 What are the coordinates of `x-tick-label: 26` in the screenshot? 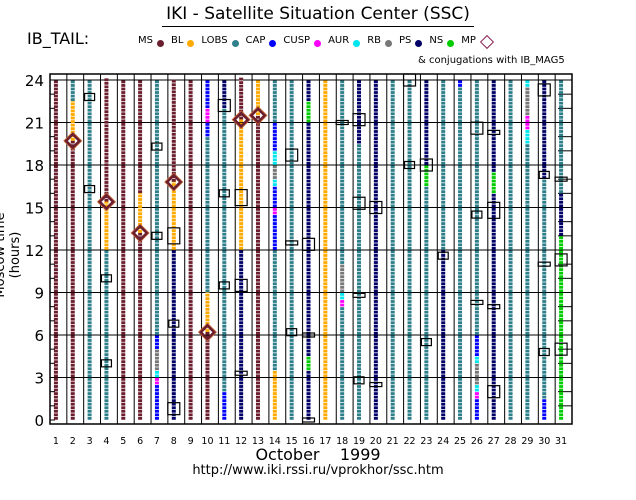 It's located at (477, 441).